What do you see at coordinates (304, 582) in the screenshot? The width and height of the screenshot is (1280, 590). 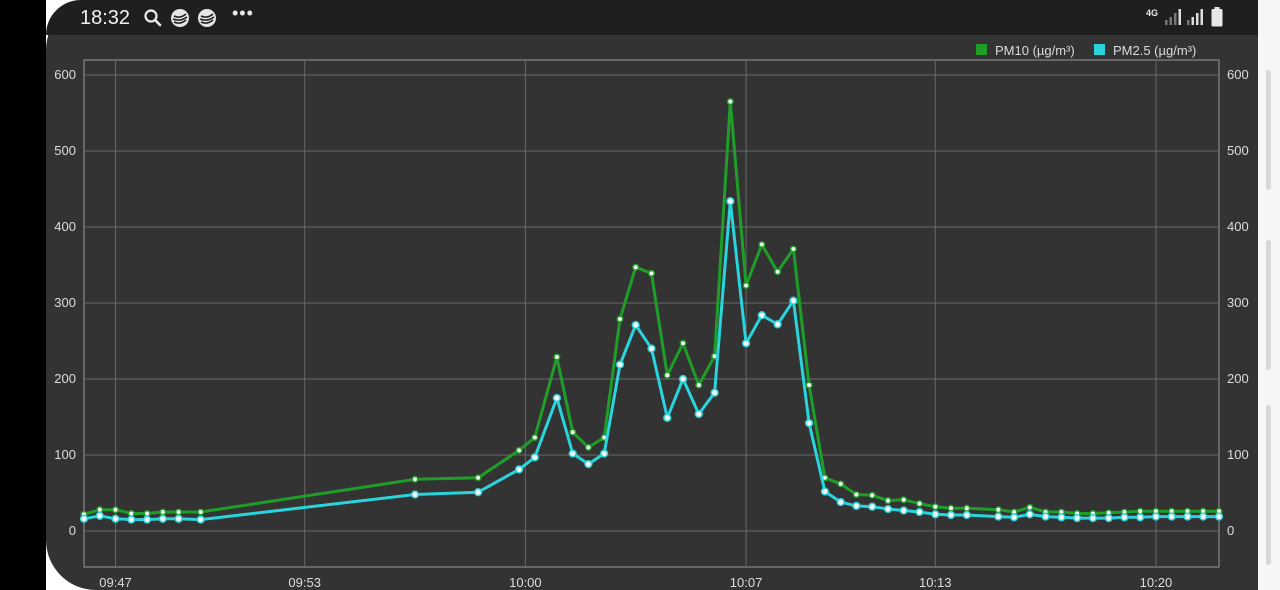 I see `x-tick-label: 09:53` at bounding box center [304, 582].